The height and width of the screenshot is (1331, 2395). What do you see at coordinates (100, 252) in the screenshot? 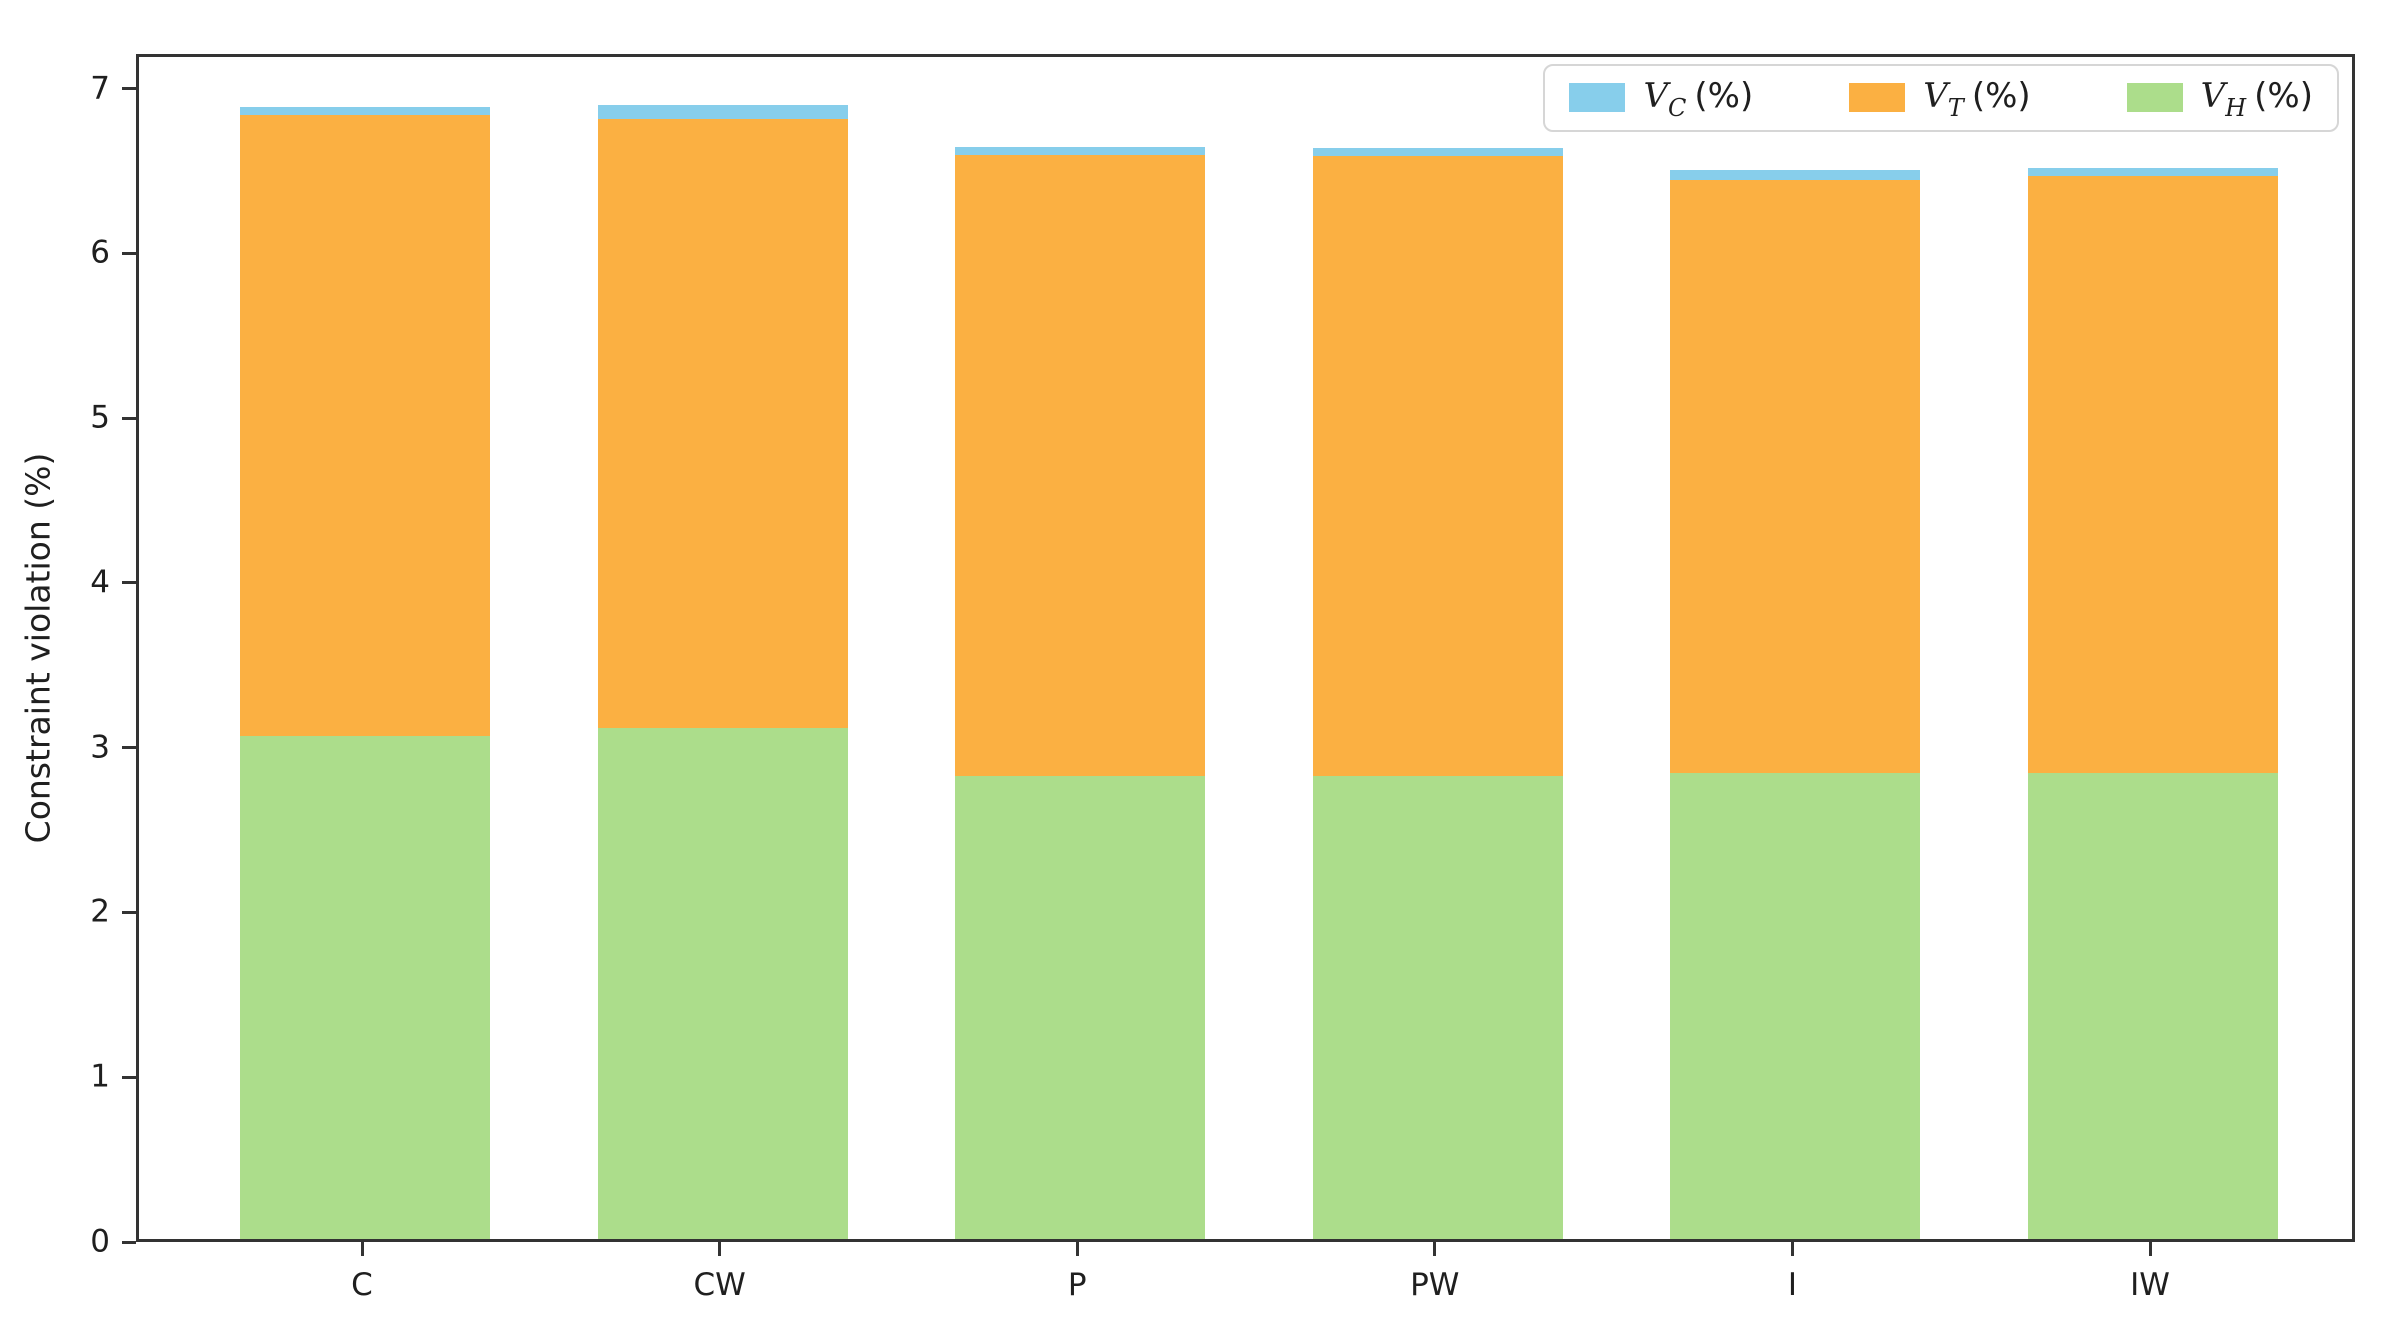
I see `y-tick-label-6: 6` at bounding box center [100, 252].